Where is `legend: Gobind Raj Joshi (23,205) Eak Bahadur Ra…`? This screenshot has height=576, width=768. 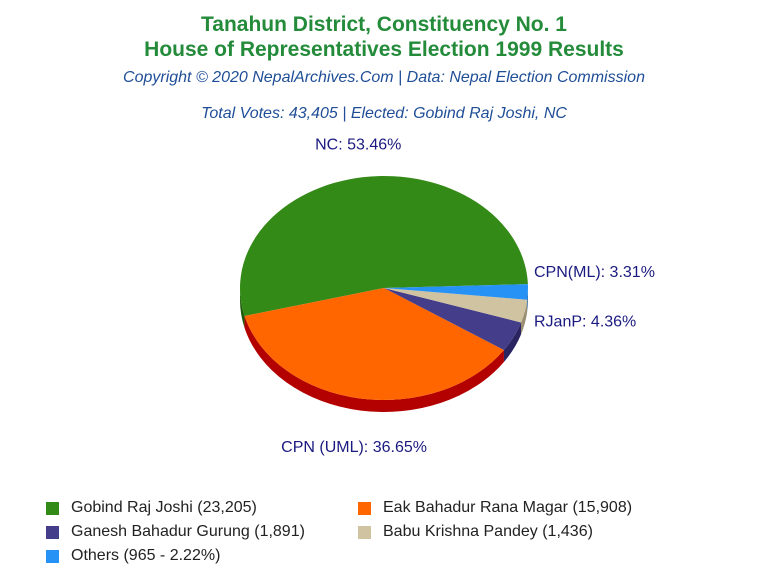
legend: Gobind Raj Joshi (23,205) Eak Bahadur Ra… is located at coordinates (396, 532).